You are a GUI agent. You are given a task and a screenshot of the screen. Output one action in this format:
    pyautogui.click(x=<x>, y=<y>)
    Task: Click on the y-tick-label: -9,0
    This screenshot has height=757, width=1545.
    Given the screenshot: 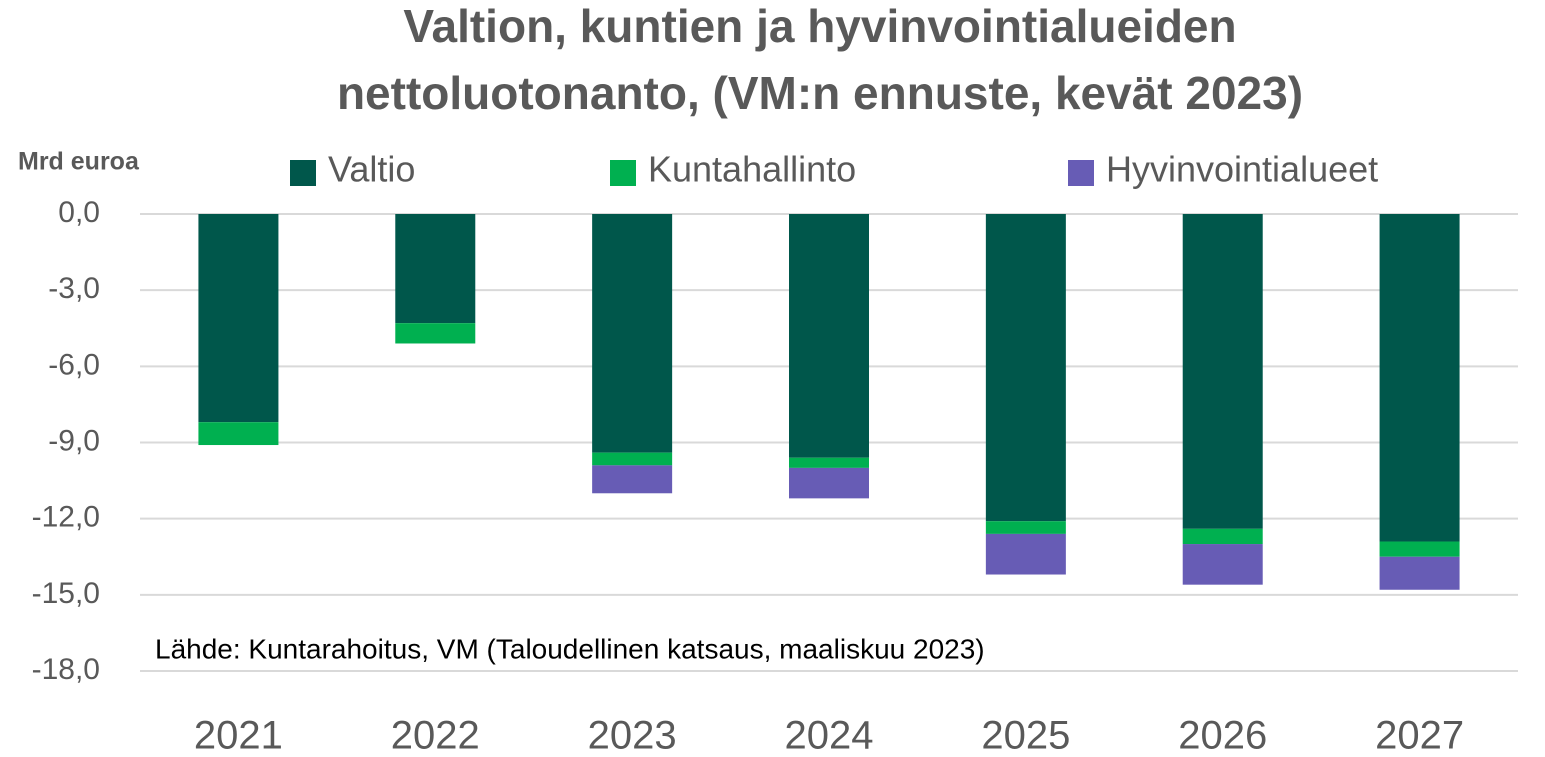 What is the action you would take?
    pyautogui.click(x=74, y=440)
    